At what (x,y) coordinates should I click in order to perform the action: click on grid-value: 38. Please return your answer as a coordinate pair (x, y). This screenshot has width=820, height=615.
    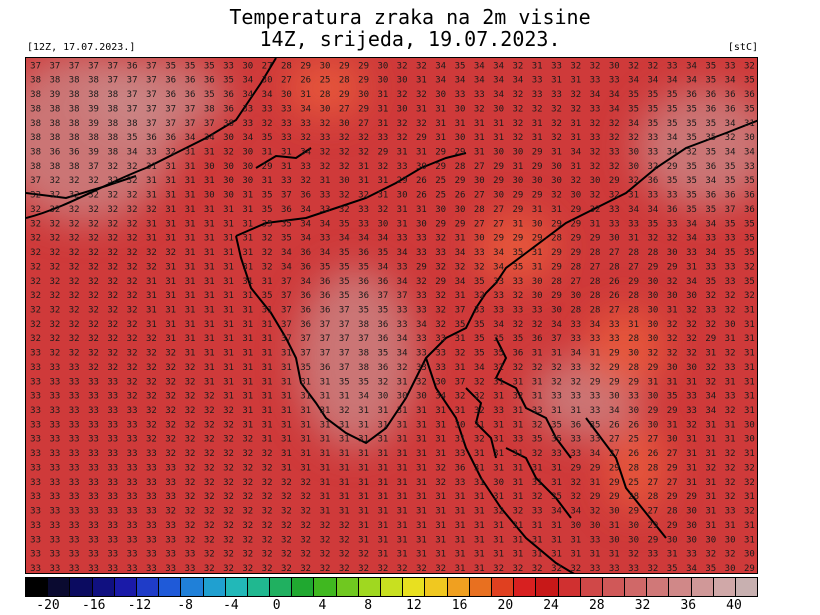
    Looking at the image, I should click on (112, 109).